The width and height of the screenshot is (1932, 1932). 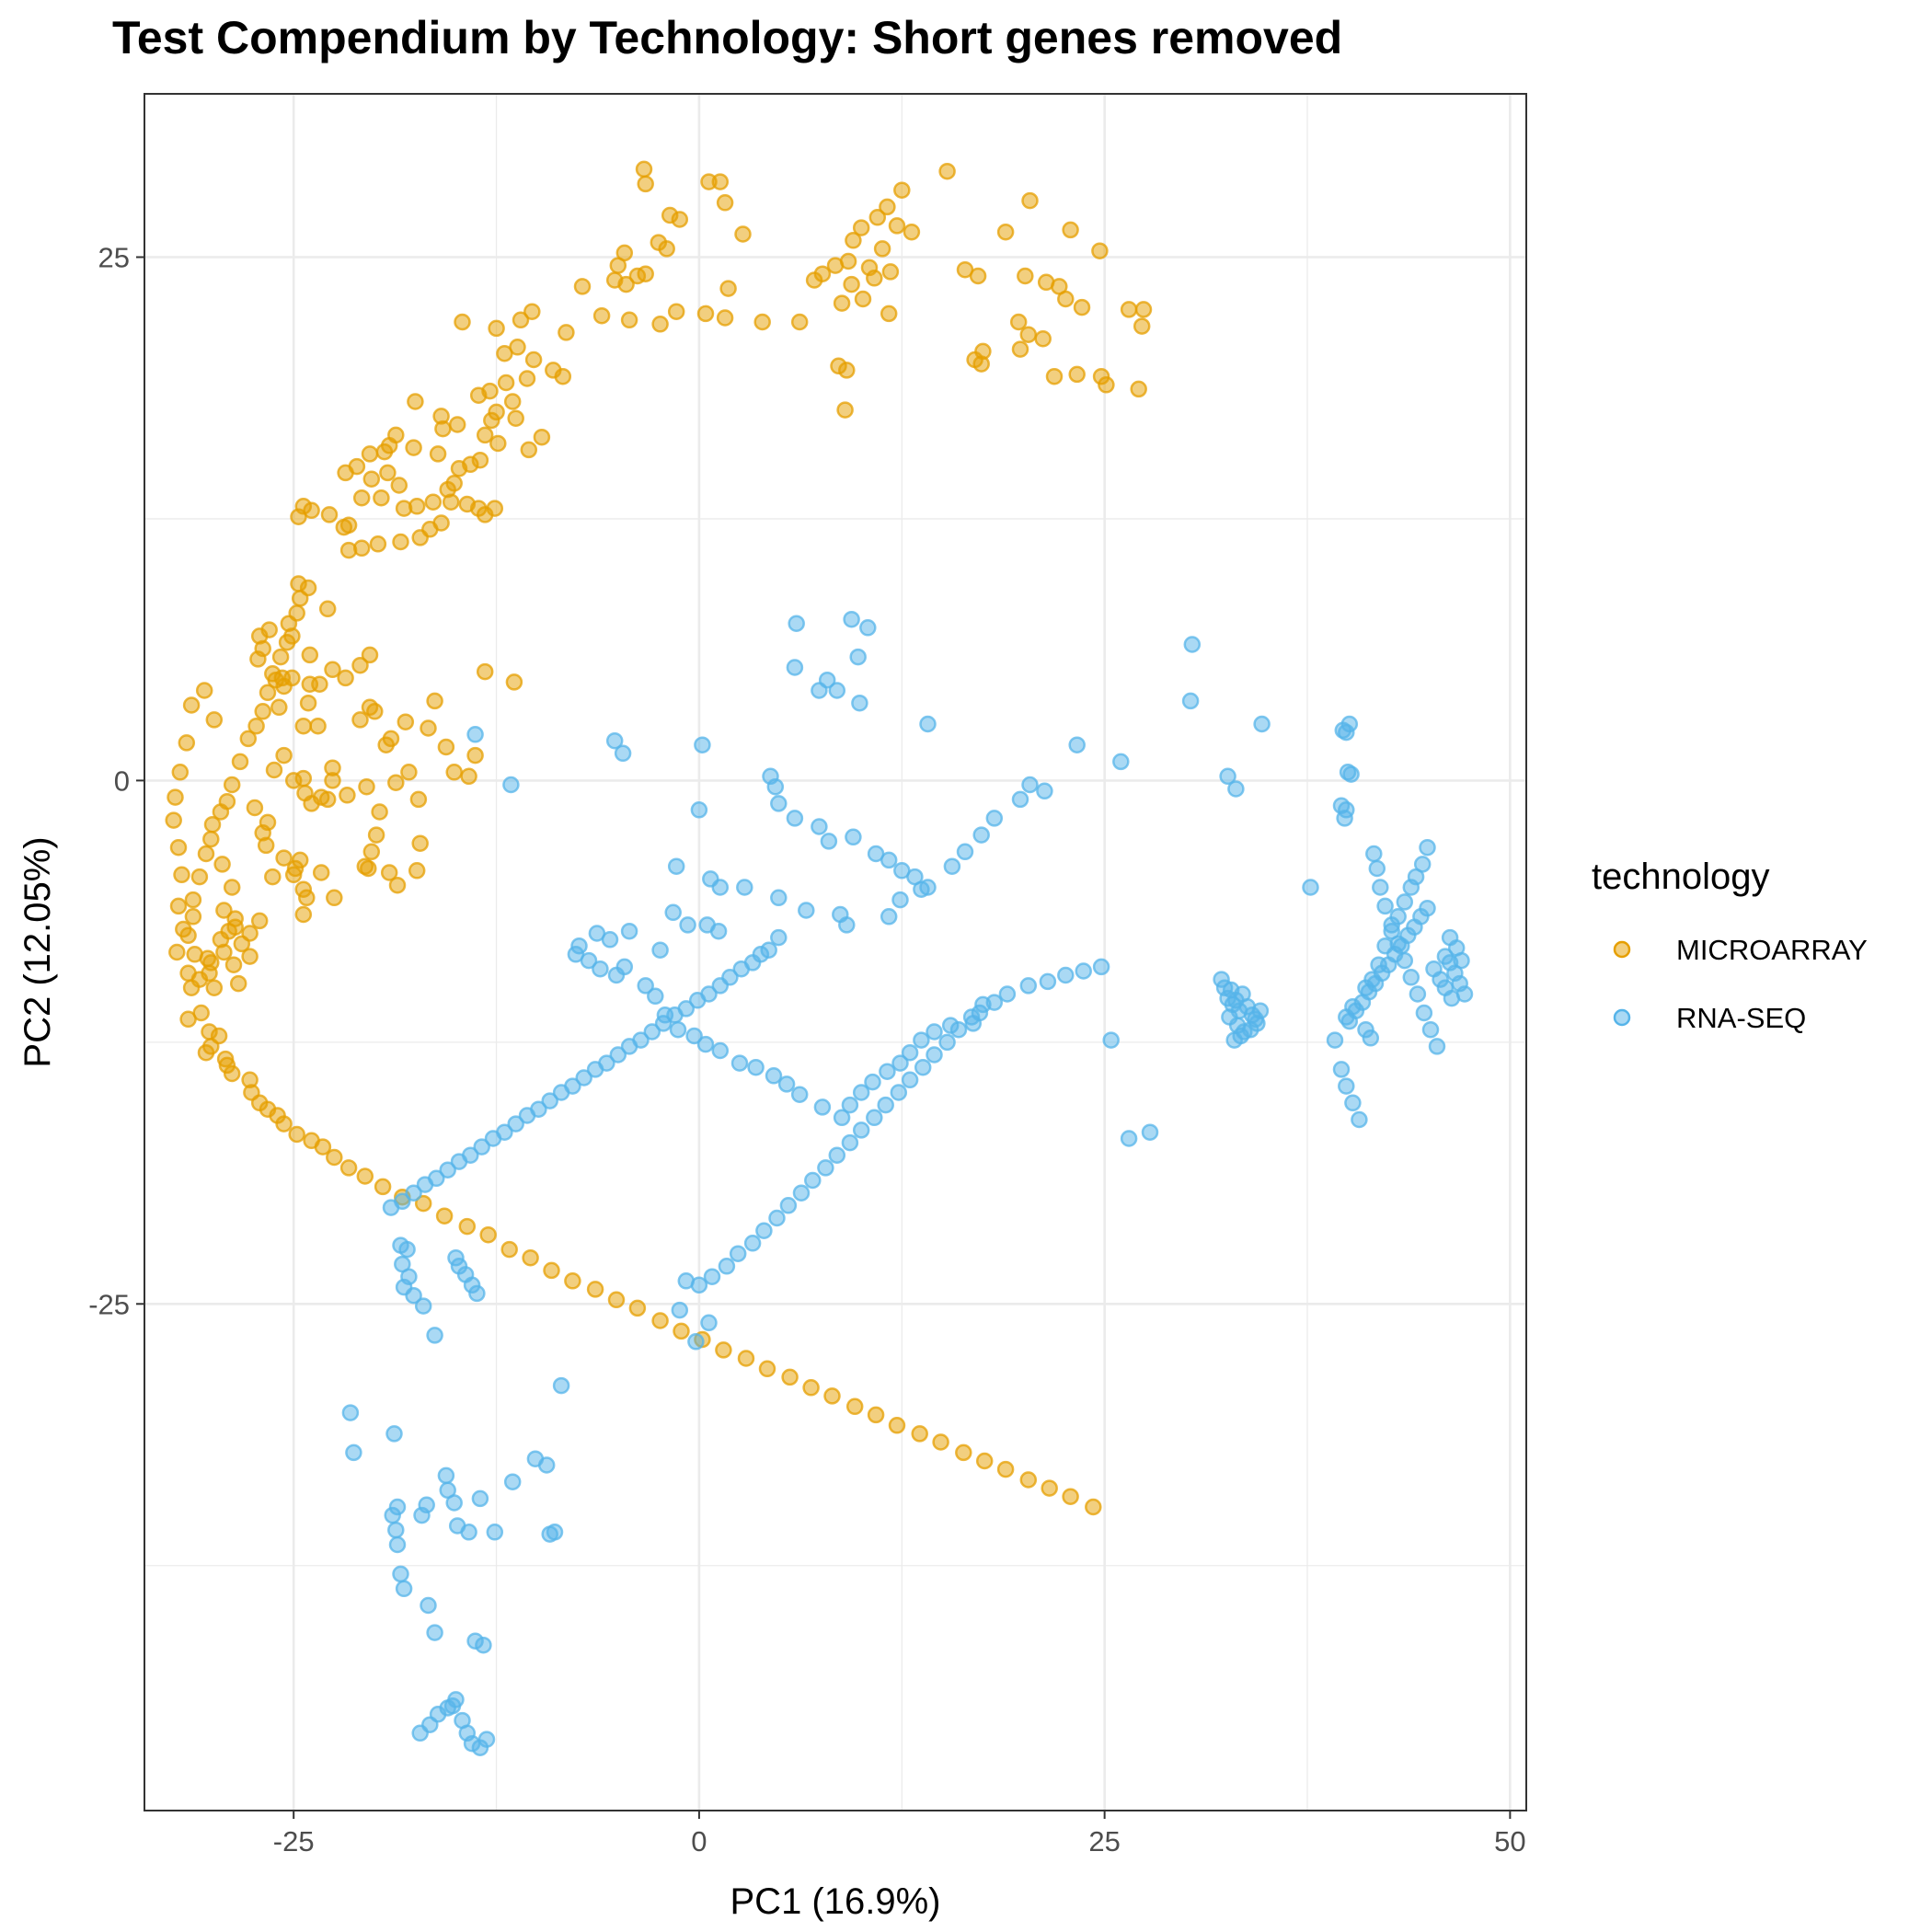 What do you see at coordinates (1680, 877) in the screenshot?
I see `legend-title: technology` at bounding box center [1680, 877].